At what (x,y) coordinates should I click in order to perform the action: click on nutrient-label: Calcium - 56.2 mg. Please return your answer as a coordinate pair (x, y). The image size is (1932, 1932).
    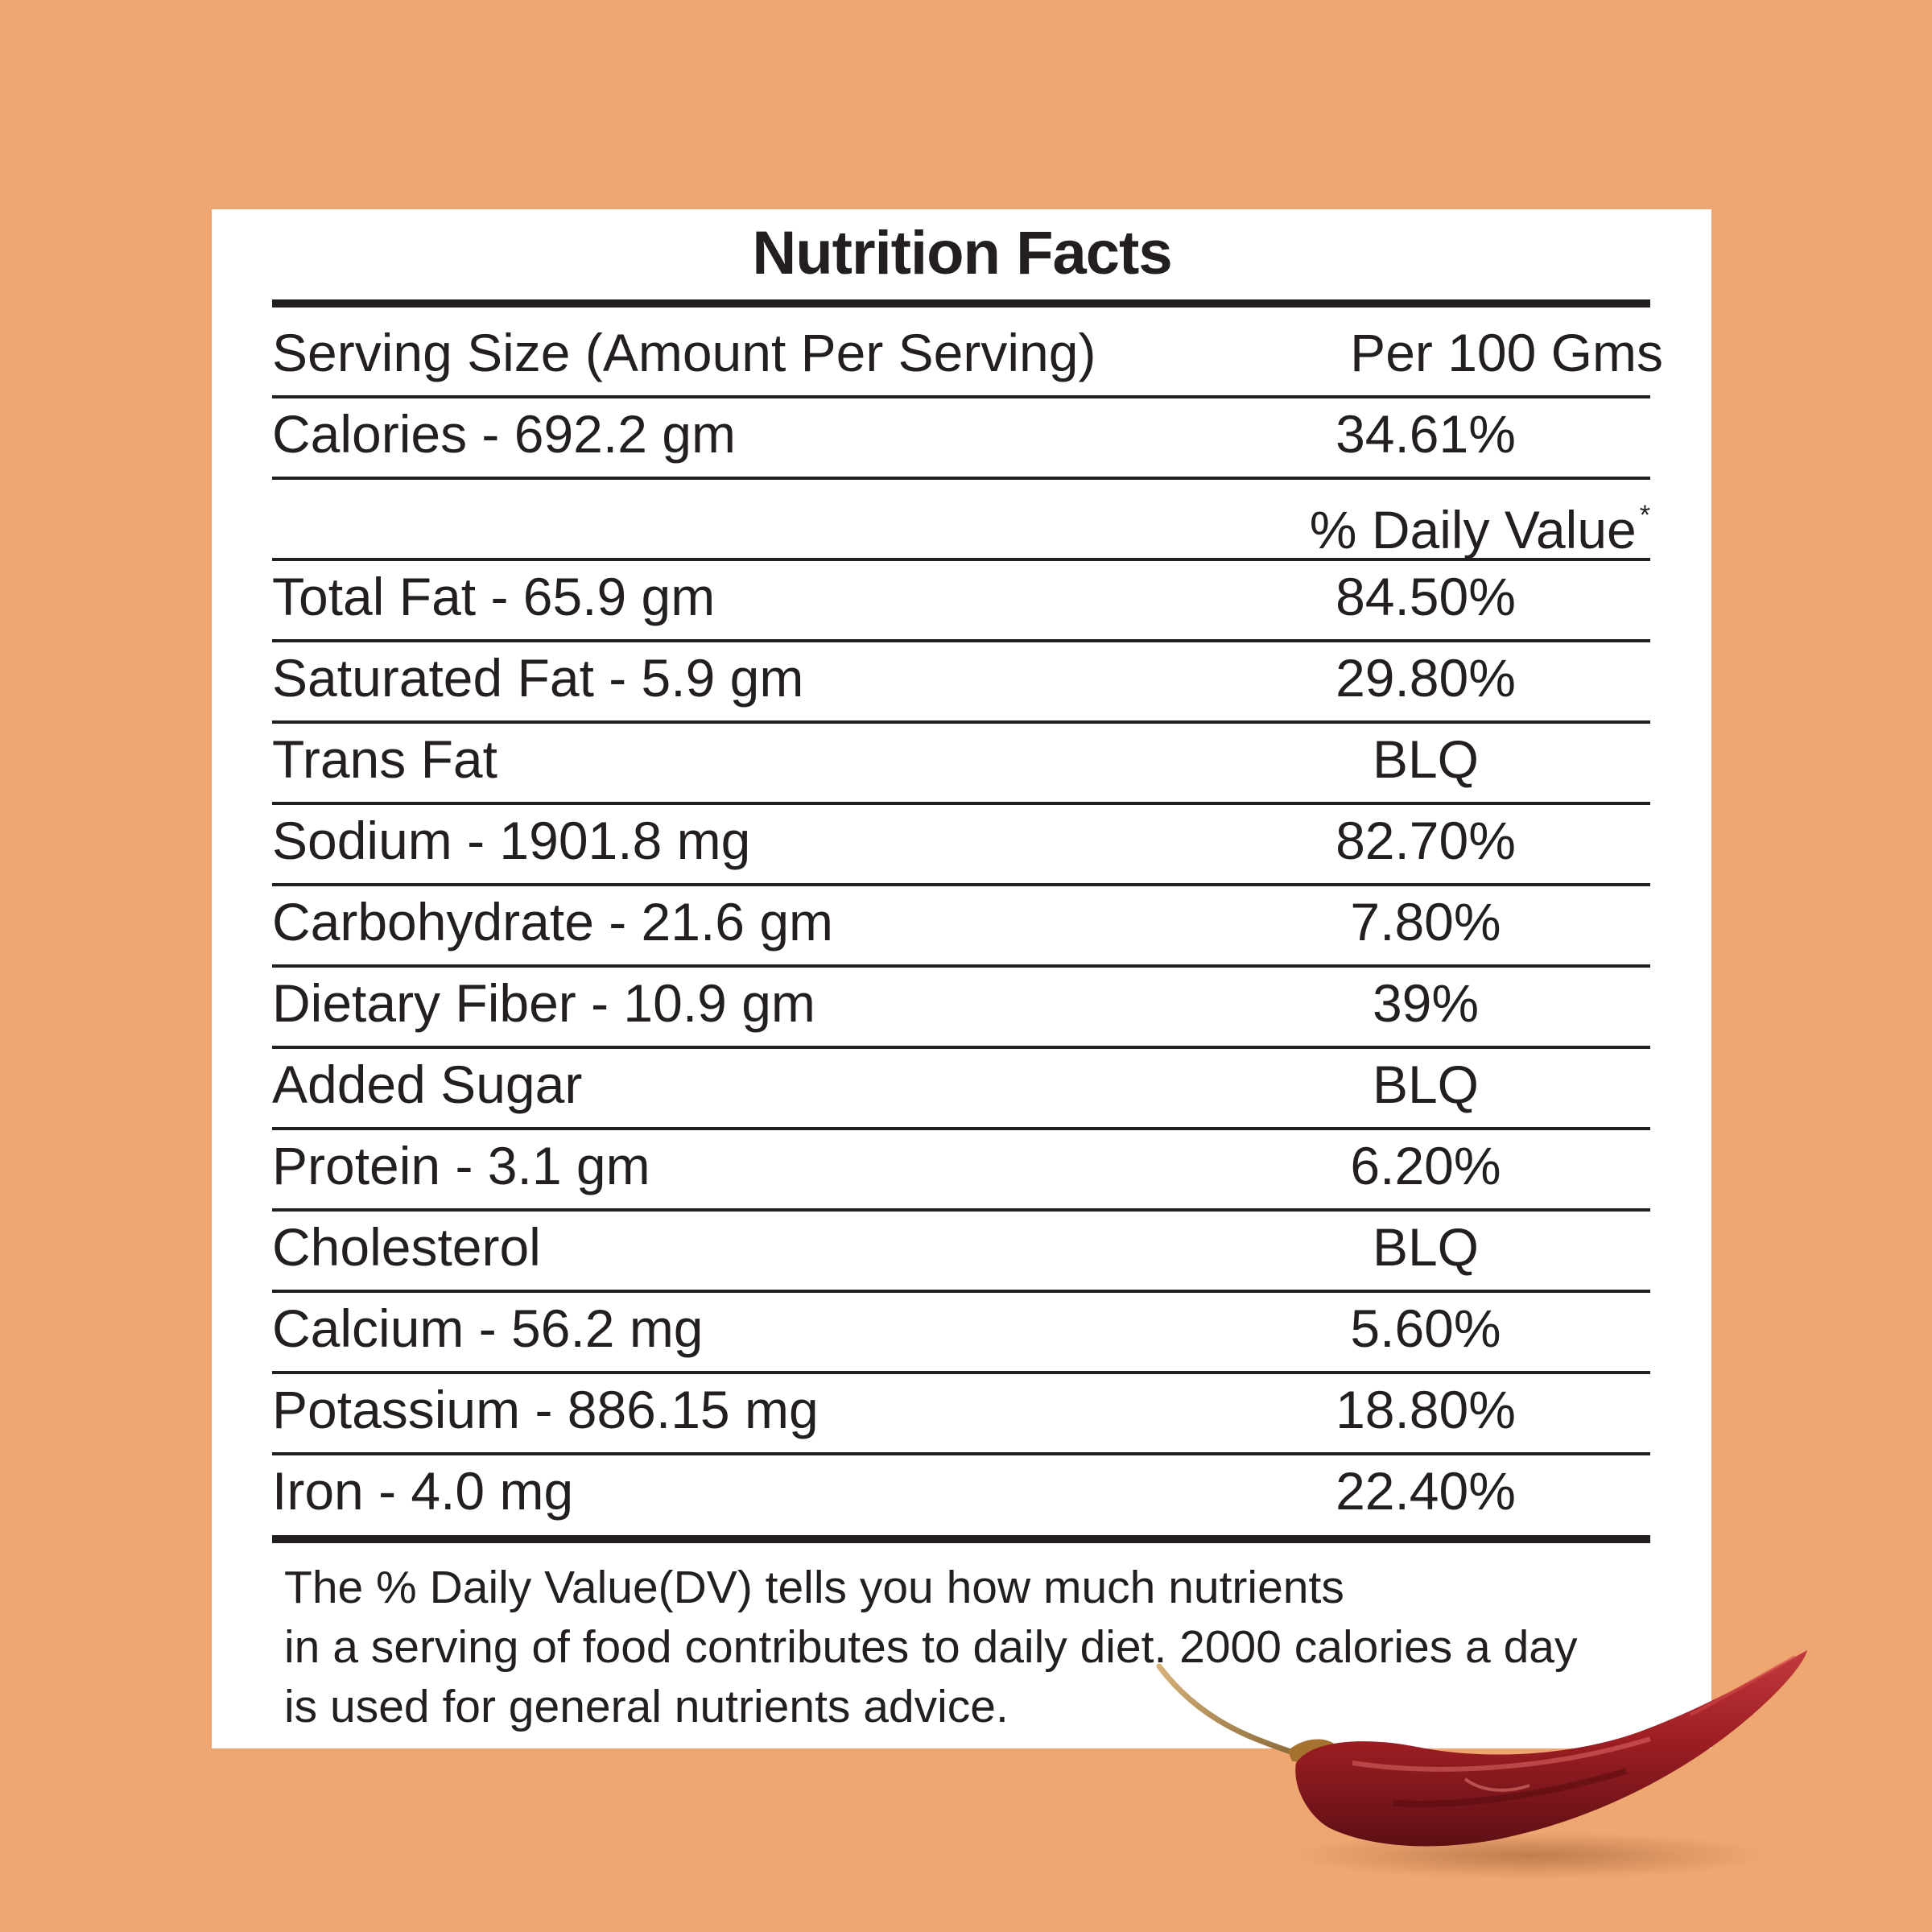
    Looking at the image, I should click on (488, 1328).